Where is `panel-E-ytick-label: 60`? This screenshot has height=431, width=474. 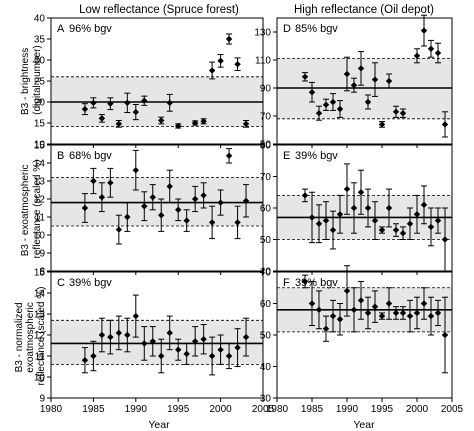 panel-E-ytick-label: 60 is located at coordinates (266, 209).